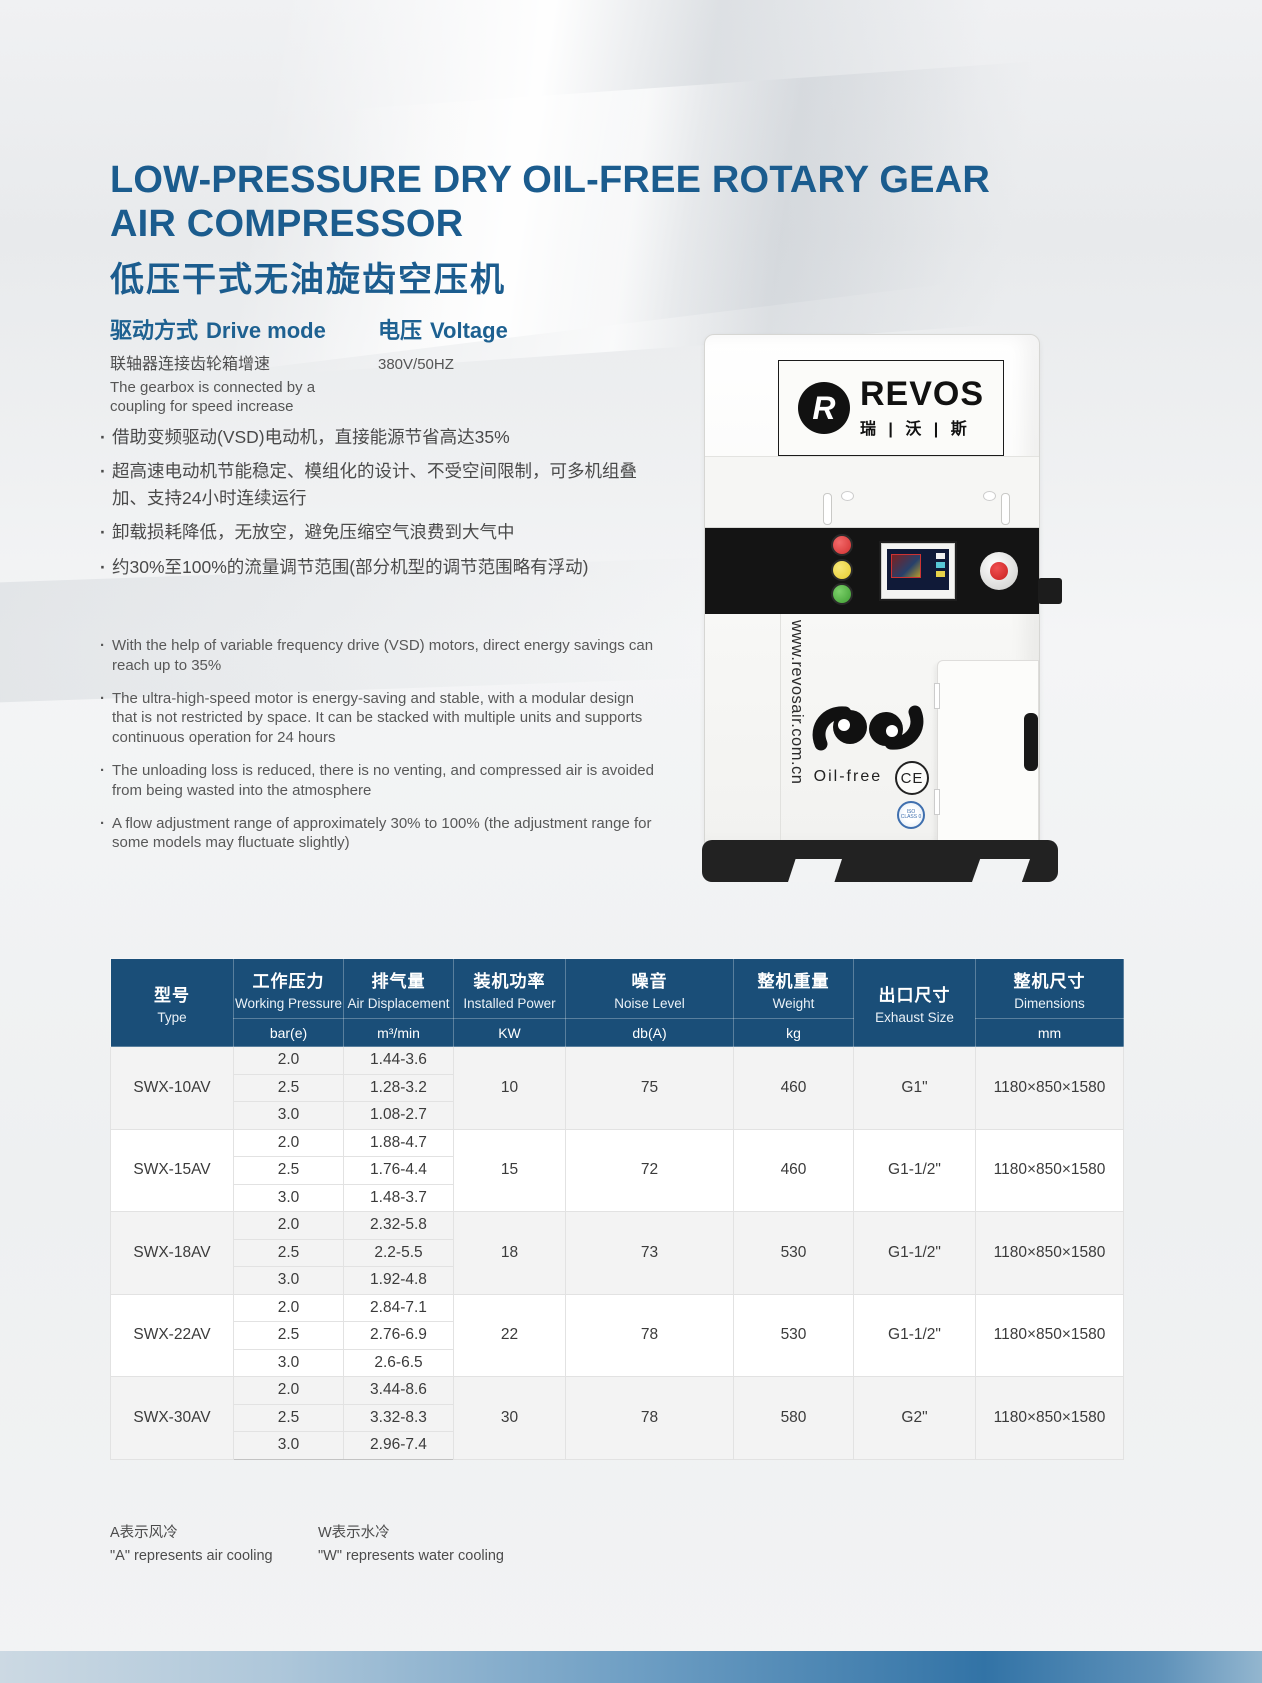 Image resolution: width=1262 pixels, height=1683 pixels. I want to click on outlet-pipe, so click(1050, 591).